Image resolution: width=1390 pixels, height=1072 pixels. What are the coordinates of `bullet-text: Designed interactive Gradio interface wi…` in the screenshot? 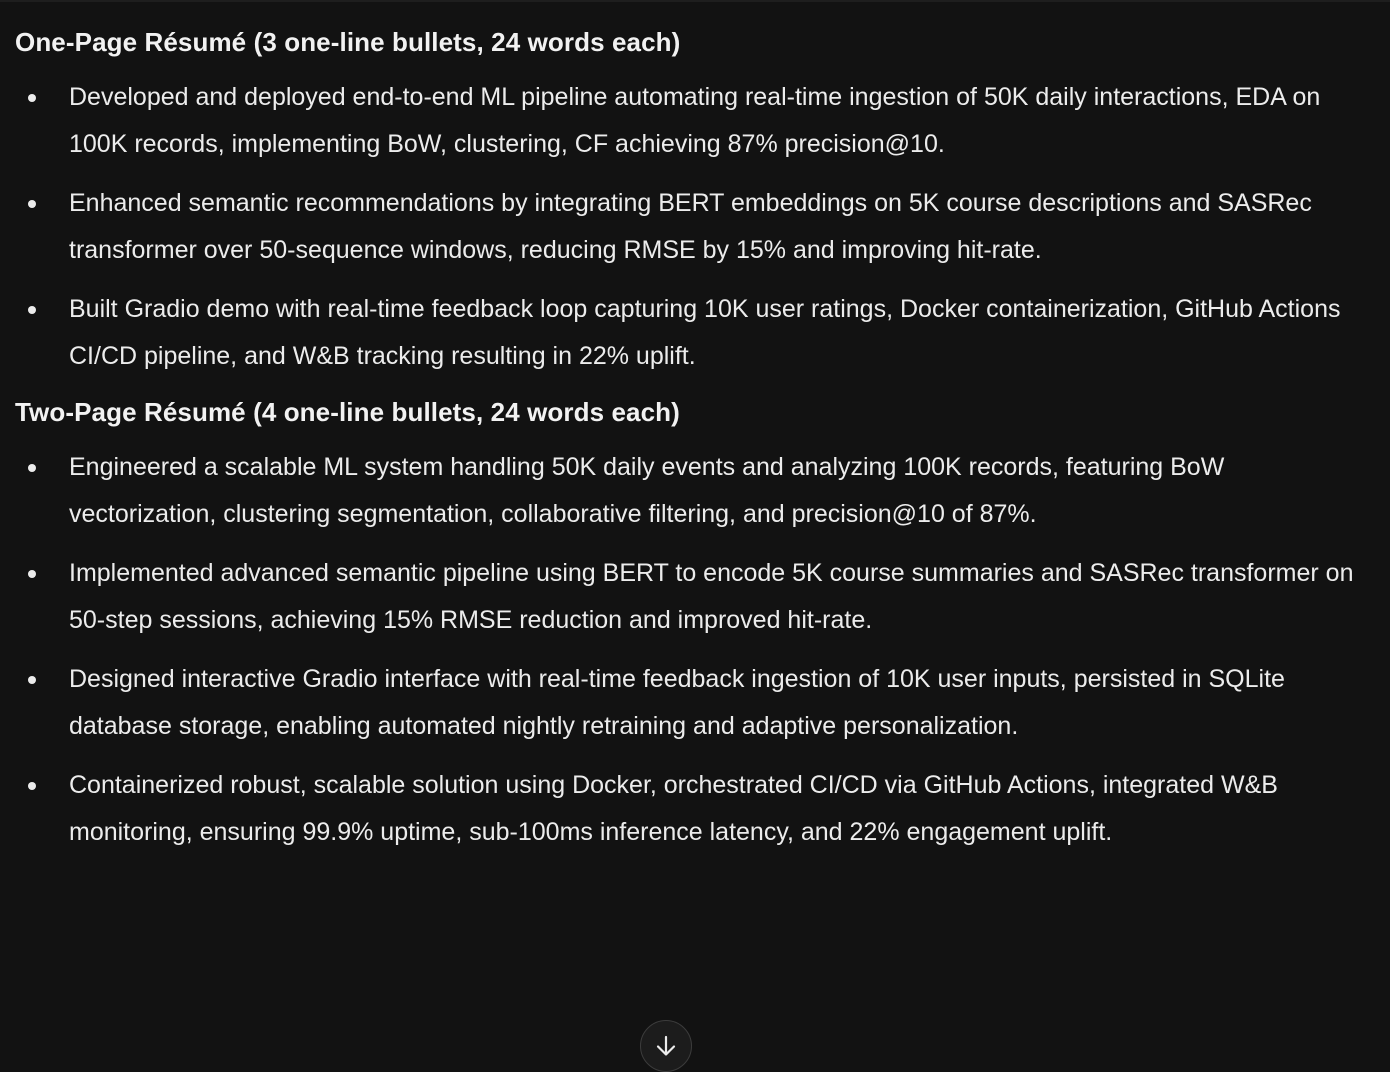 It's located at (677, 702).